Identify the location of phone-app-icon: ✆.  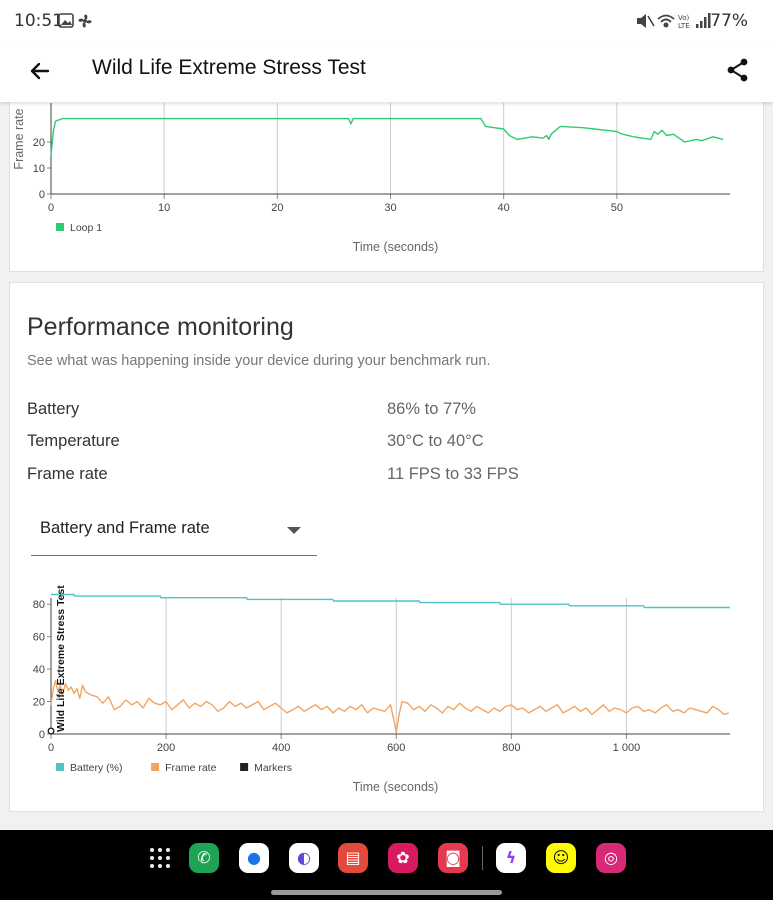
(204, 858).